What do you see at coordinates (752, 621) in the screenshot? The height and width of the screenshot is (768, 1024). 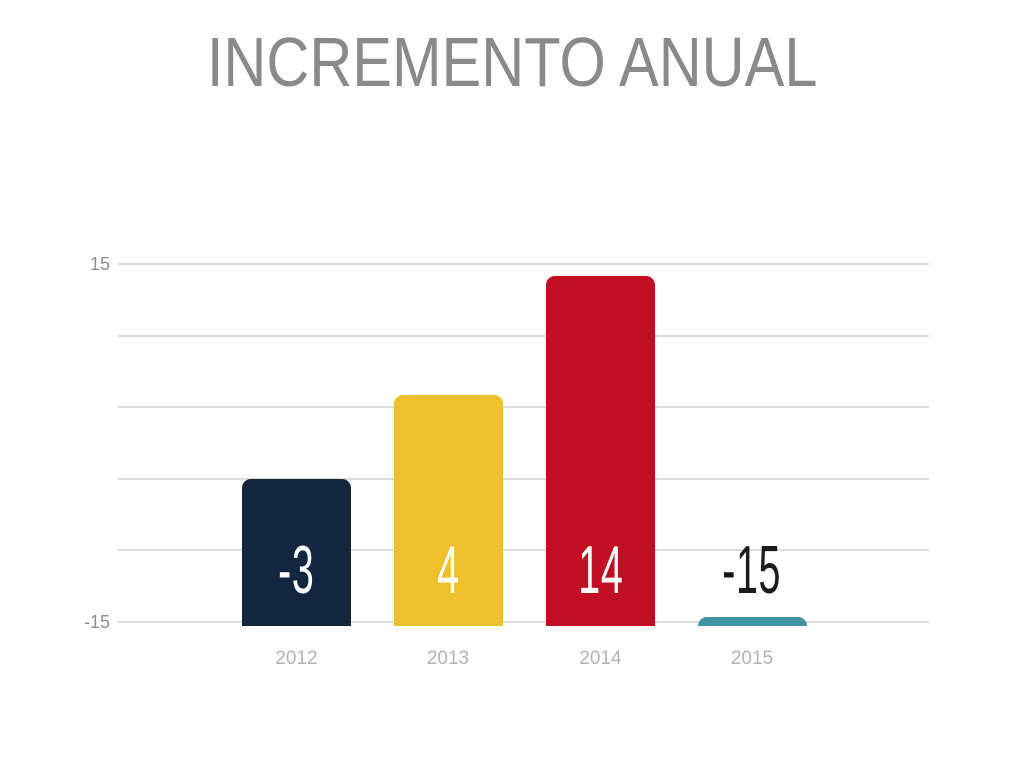 I see `bar-2015` at bounding box center [752, 621].